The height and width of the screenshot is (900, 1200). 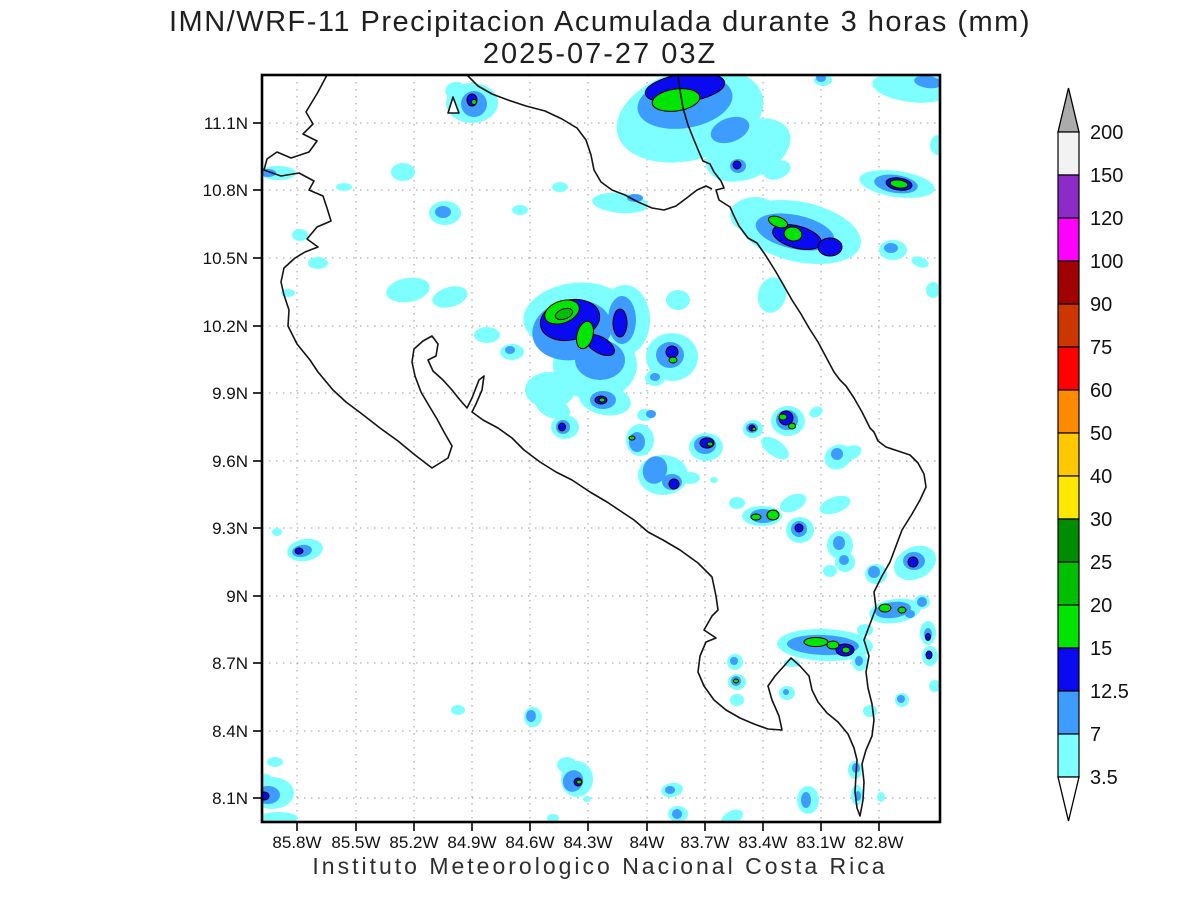 I want to click on y-axis-tick-label: 9N, so click(x=237, y=596).